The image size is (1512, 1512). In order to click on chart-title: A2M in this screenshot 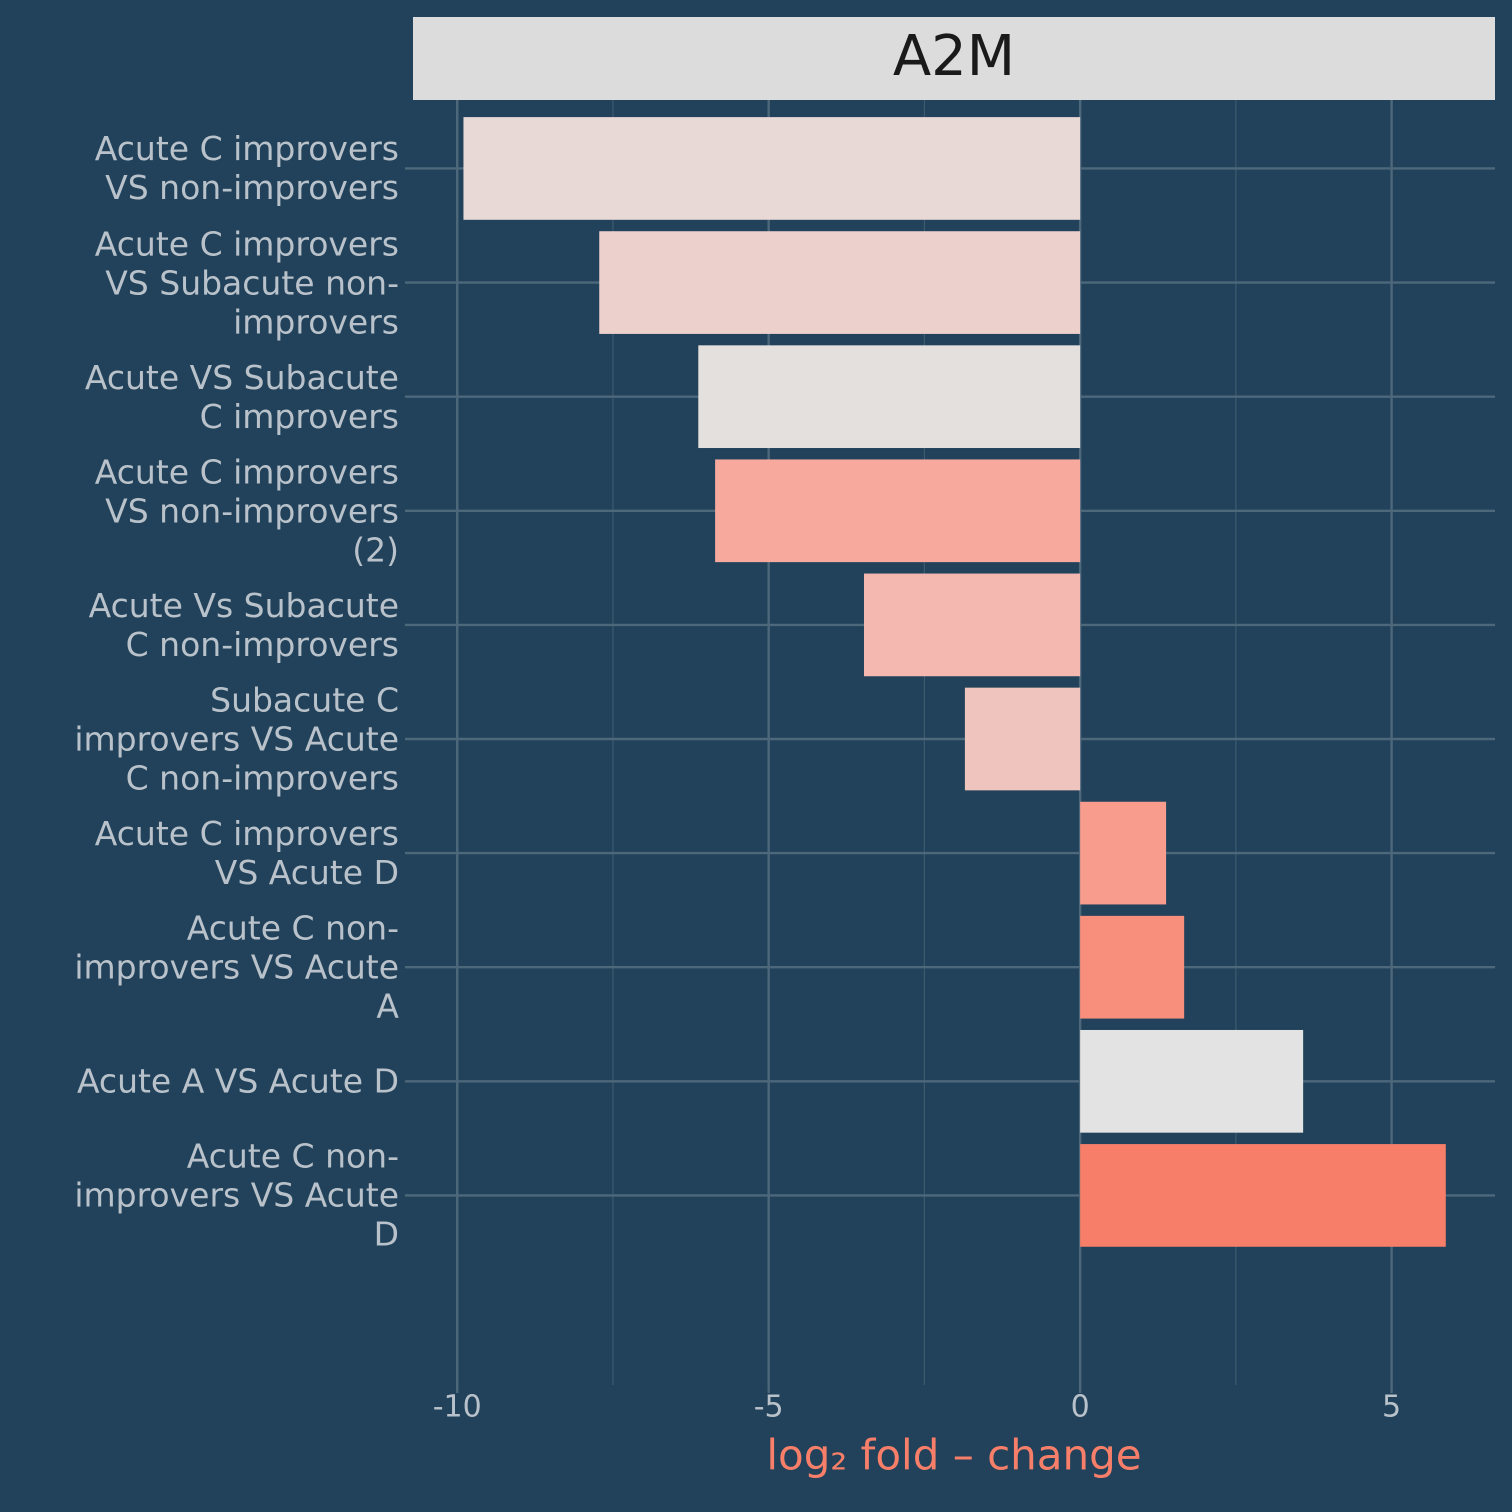, I will do `click(954, 56)`.